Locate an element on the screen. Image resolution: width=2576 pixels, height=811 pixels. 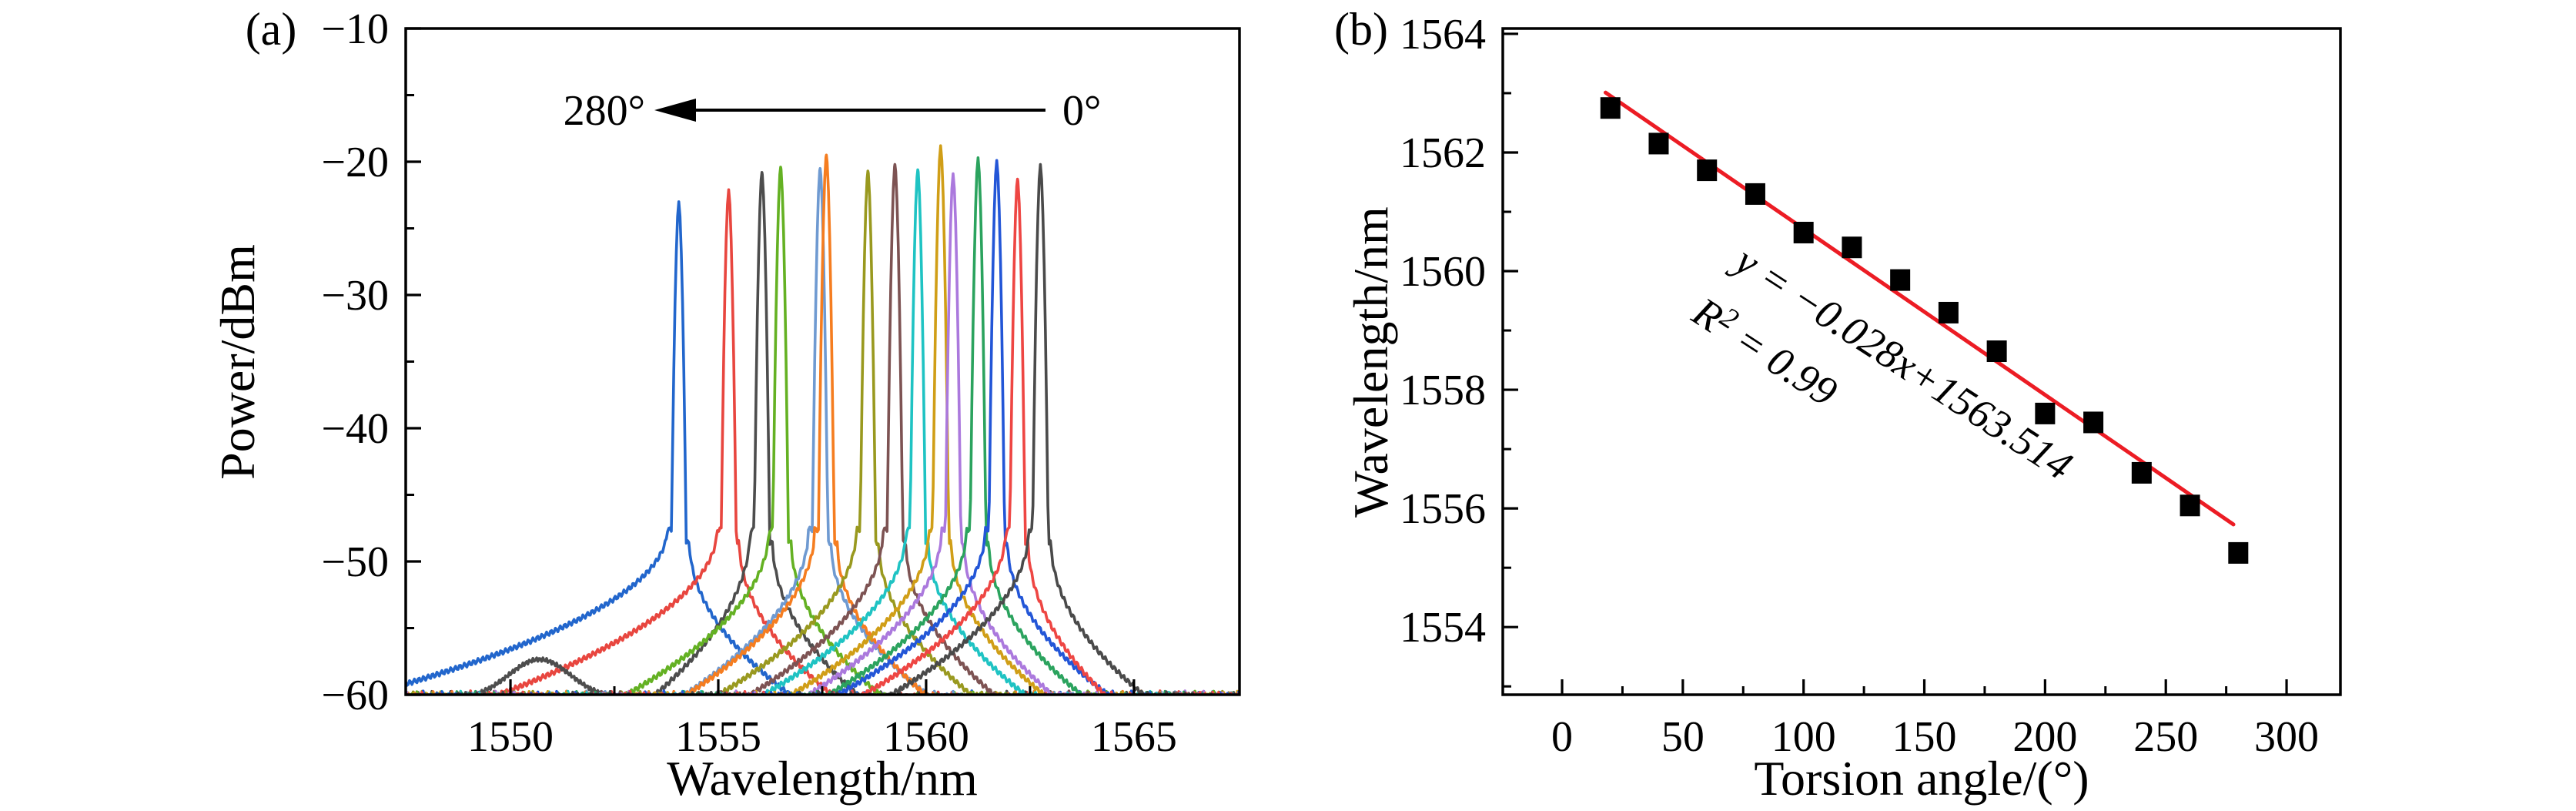
x-tick-label: 1565 is located at coordinates (1134, 737).